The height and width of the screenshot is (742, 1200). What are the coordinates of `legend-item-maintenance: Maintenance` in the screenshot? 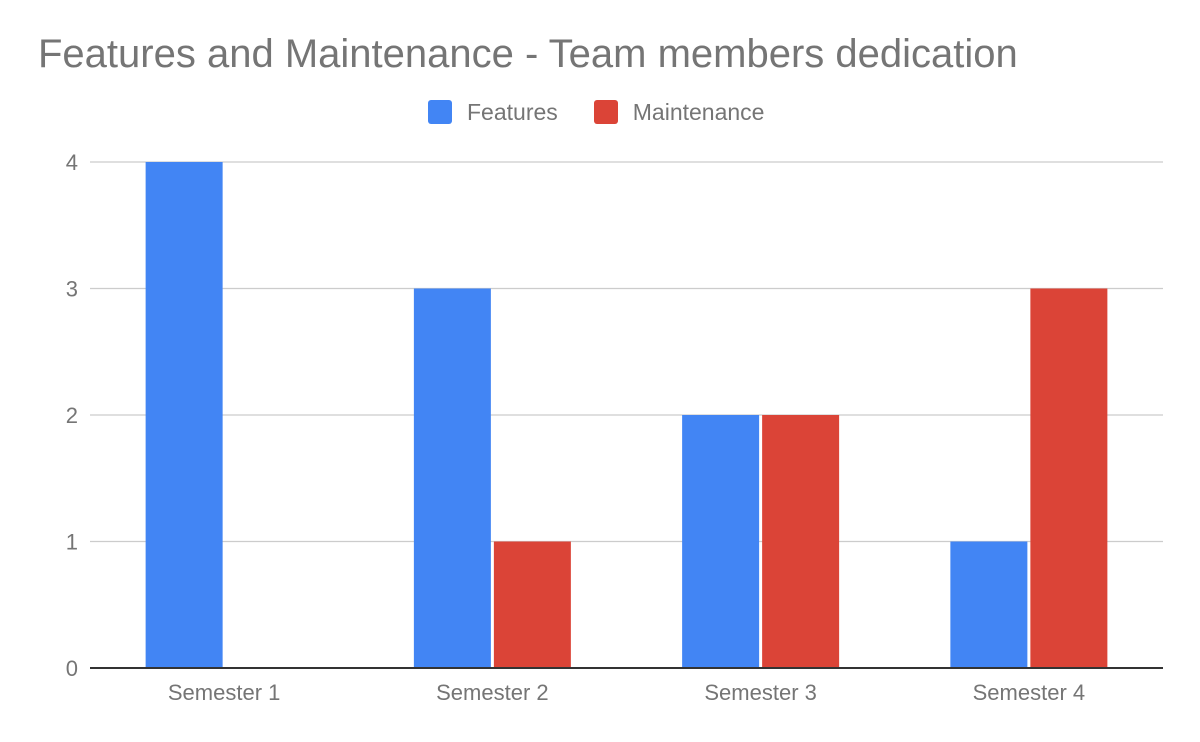 It's located at (679, 112).